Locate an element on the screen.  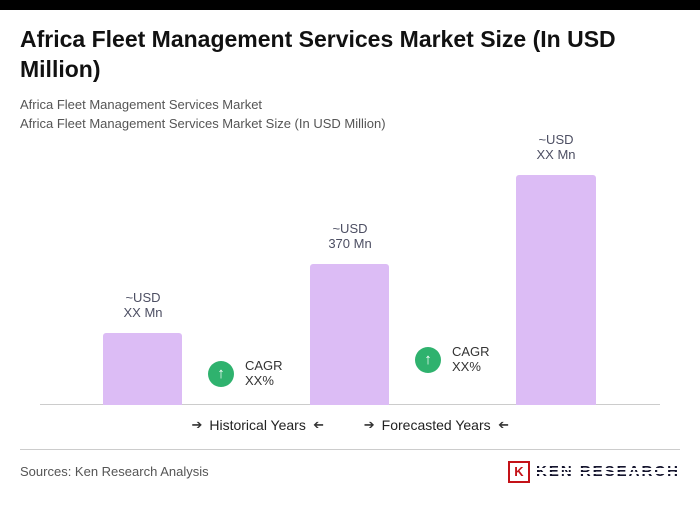
forecasted-years-text: Forecasted Years is located at coordinates (436, 424).